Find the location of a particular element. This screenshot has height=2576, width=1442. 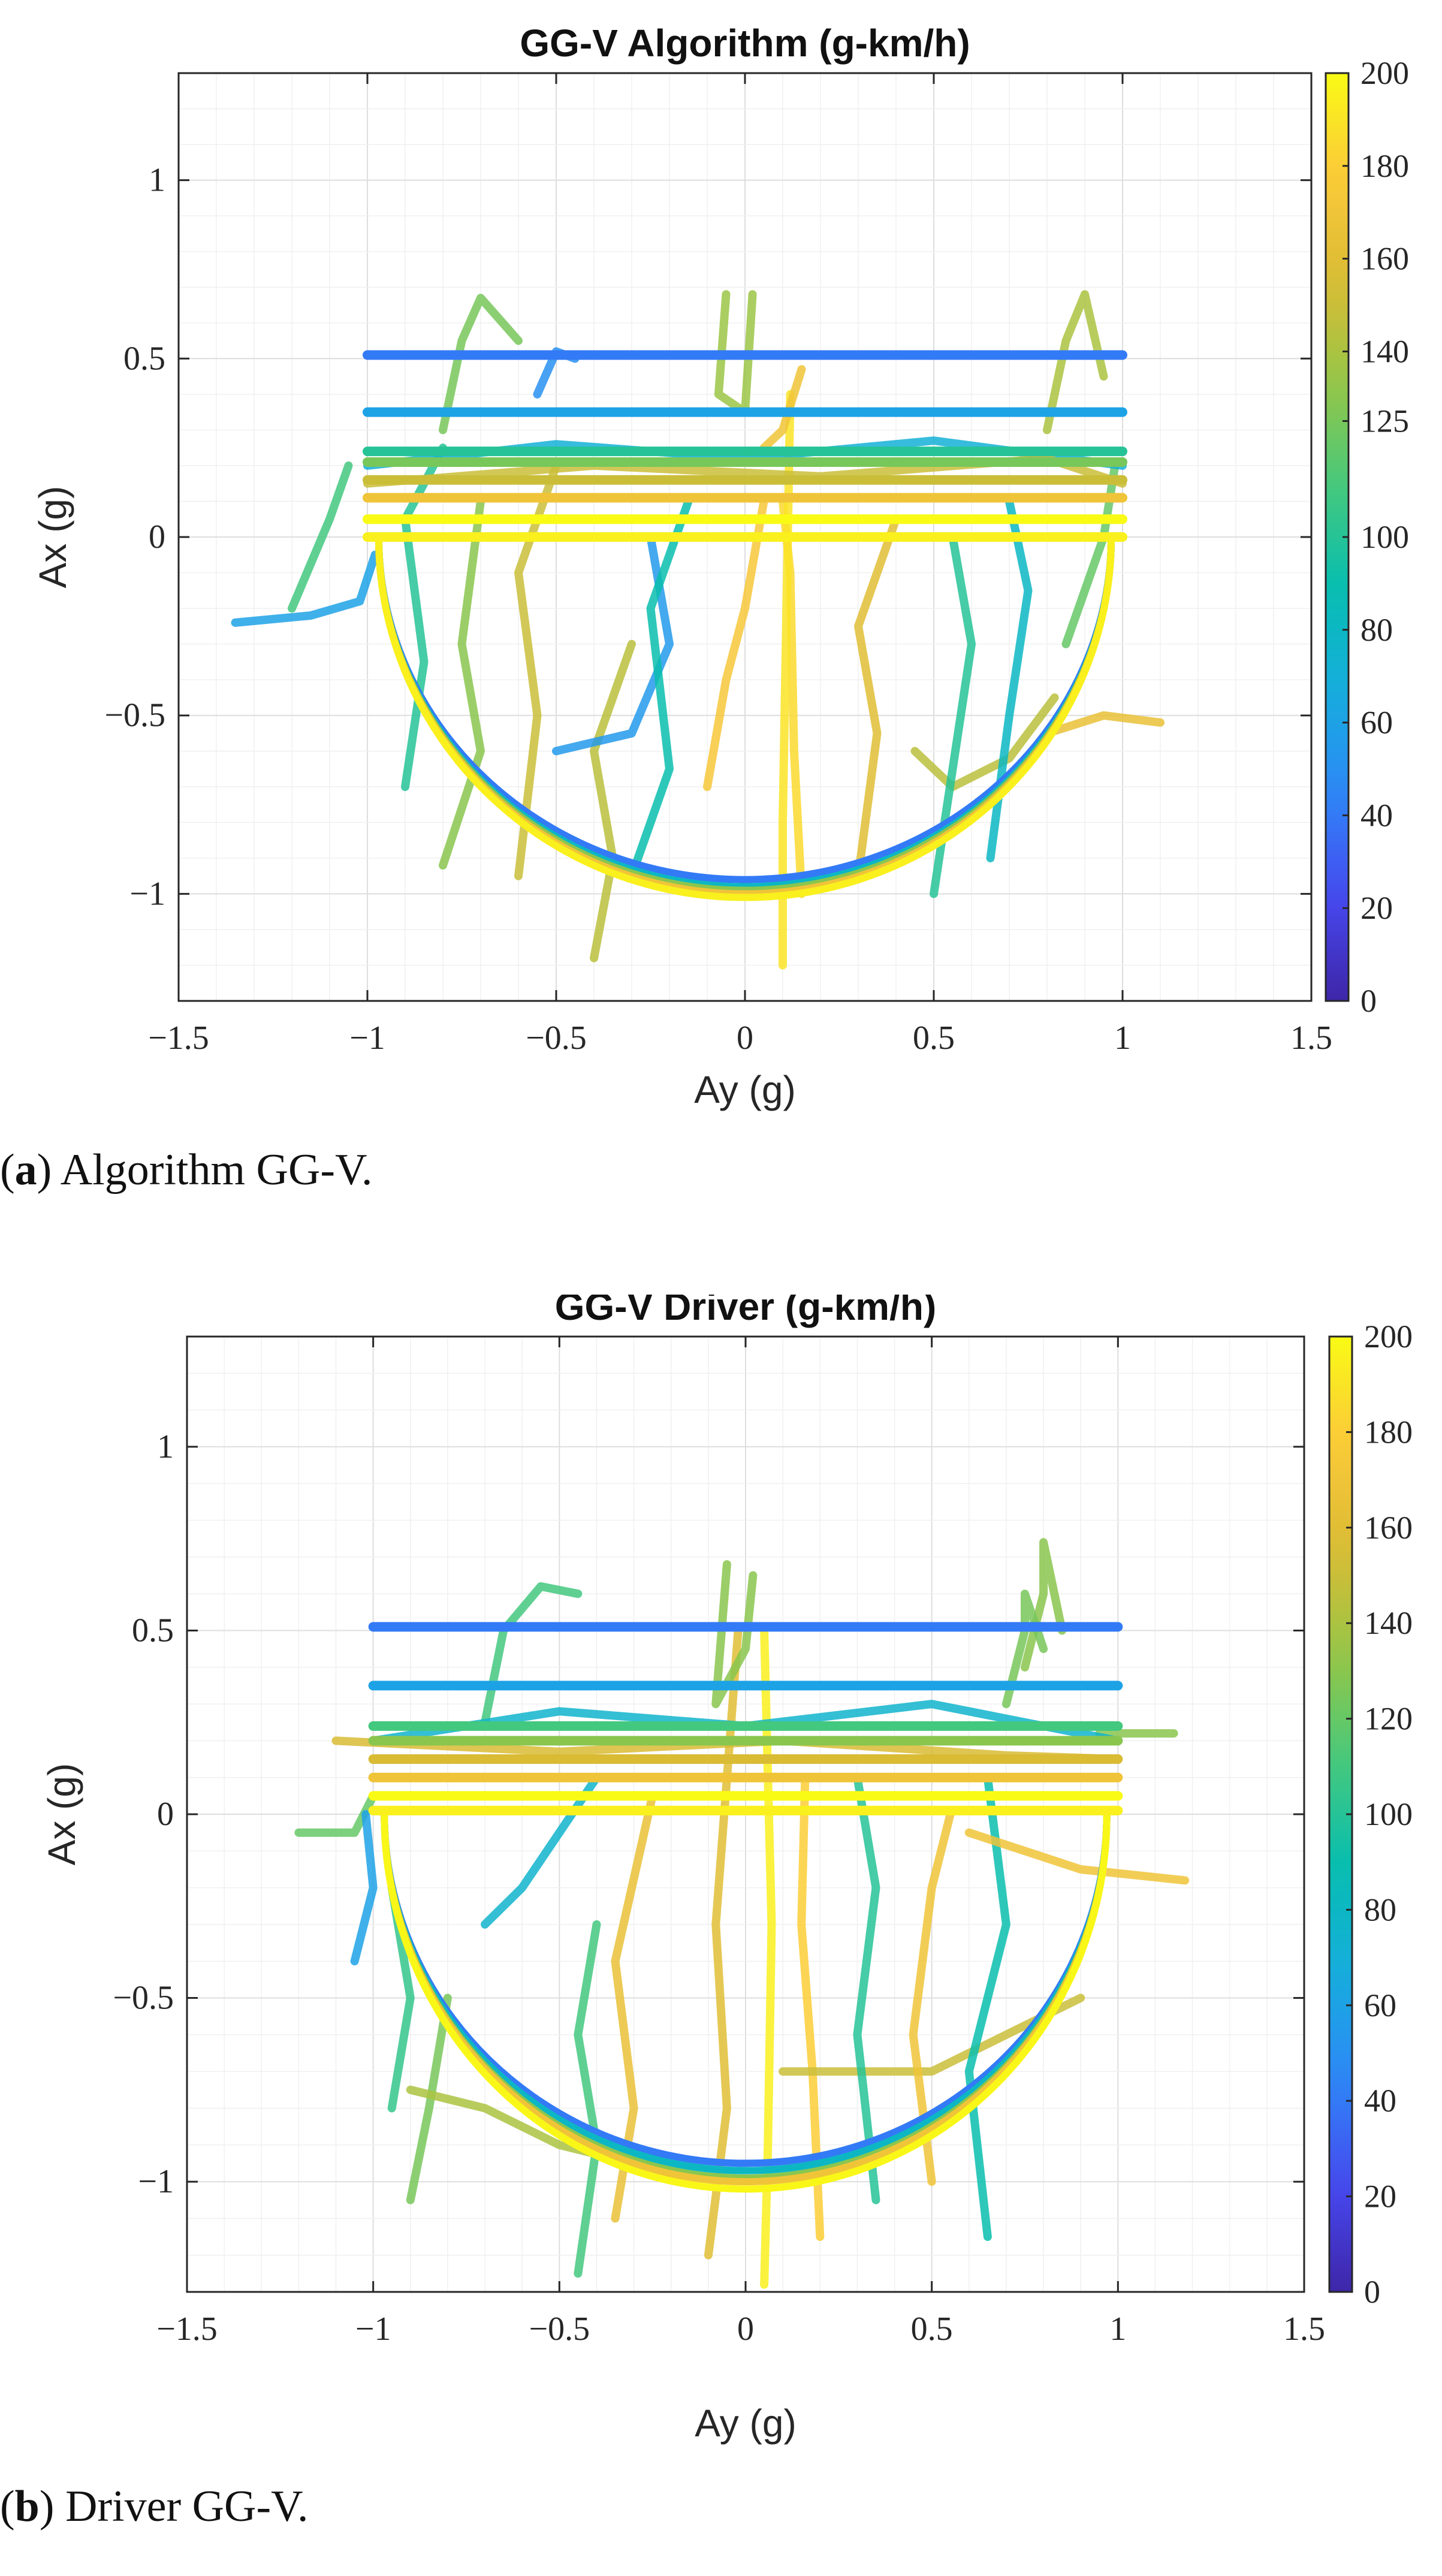

colorbar: 0 20 40 60 80 100 125 140 160 180 200 is located at coordinates (1367, 537).